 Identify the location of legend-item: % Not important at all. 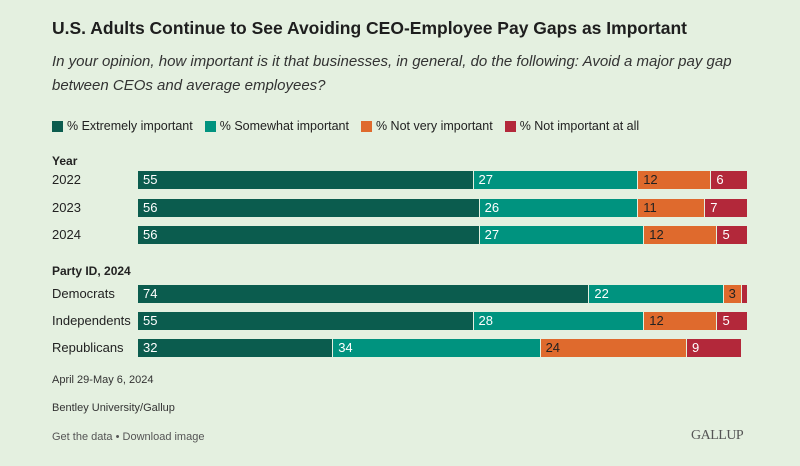
(572, 126).